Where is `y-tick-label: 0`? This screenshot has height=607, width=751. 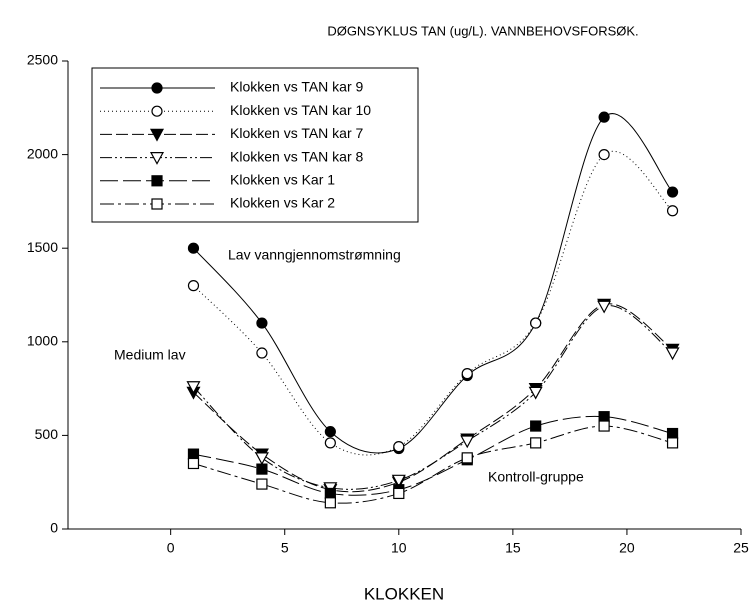
y-tick-label: 0 is located at coordinates (54, 528).